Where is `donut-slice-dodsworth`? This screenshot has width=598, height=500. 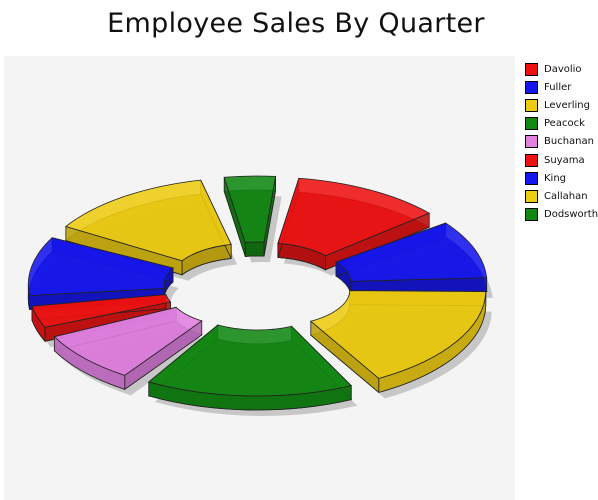 donut-slice-dodsworth is located at coordinates (250, 216).